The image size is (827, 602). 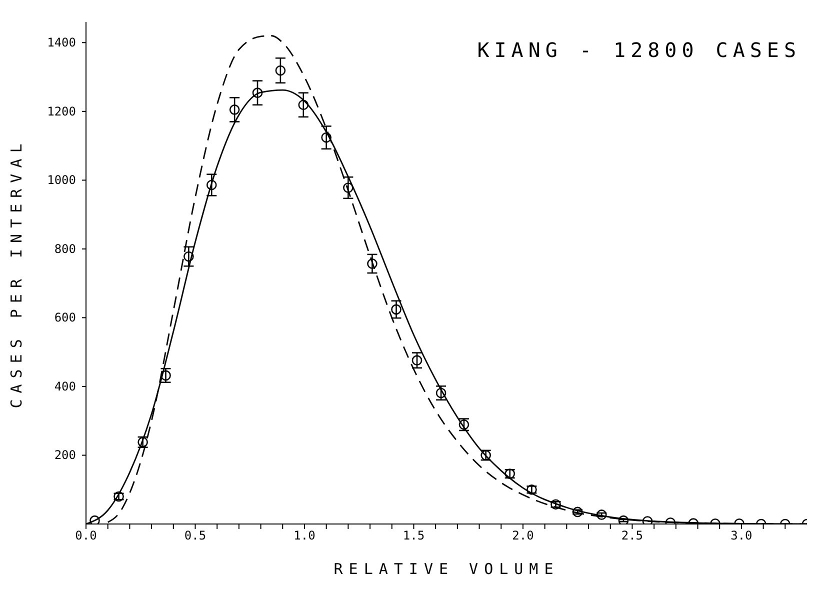 What do you see at coordinates (65, 386) in the screenshot?
I see `y-tick-label: 400` at bounding box center [65, 386].